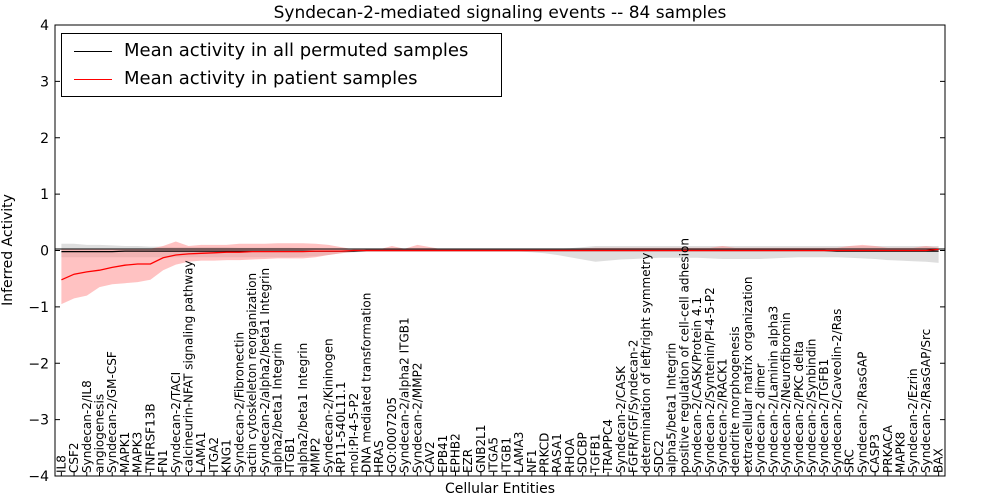  I want to click on x-tick-label: Syndecan-2/CASK/Protein 4.1, so click(697, 385).